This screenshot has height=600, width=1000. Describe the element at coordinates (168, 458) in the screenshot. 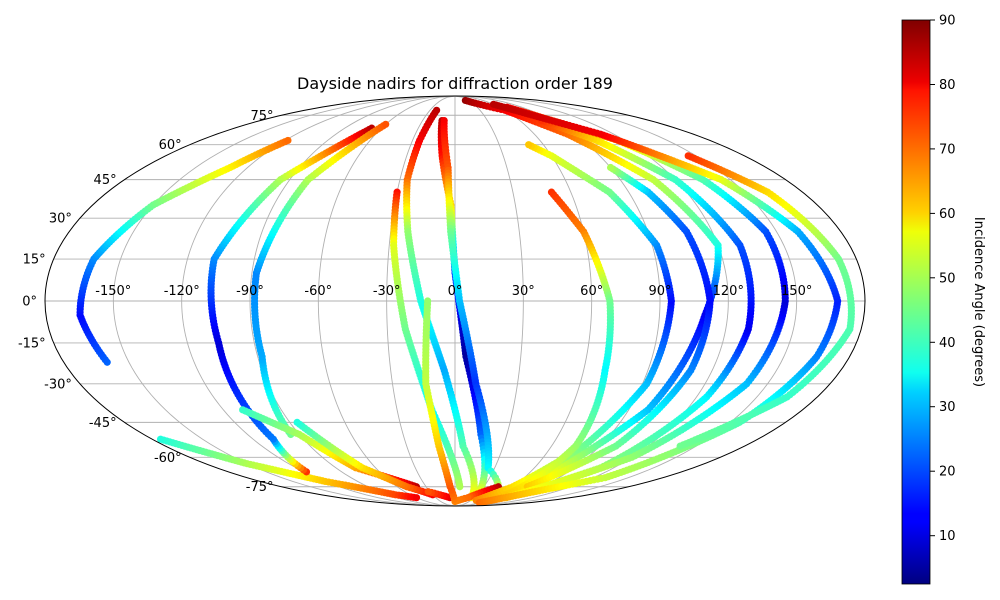

I see `latitude-tick-label: -60°` at that location.